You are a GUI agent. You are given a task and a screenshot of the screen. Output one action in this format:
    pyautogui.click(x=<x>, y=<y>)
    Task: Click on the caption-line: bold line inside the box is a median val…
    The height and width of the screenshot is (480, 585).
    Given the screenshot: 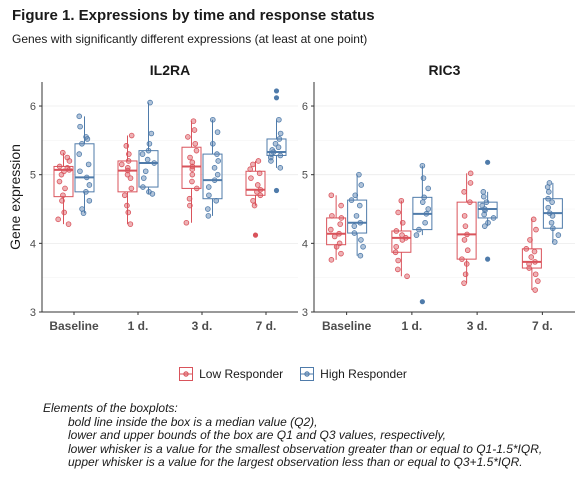 What is the action you would take?
    pyautogui.click(x=193, y=421)
    